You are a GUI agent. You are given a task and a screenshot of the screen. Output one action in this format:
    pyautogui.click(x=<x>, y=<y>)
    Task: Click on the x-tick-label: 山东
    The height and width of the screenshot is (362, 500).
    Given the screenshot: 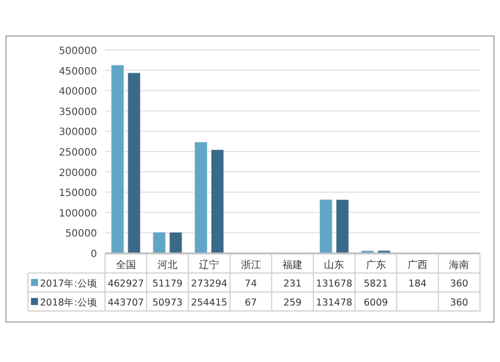 What is the action you would take?
    pyautogui.click(x=334, y=265)
    